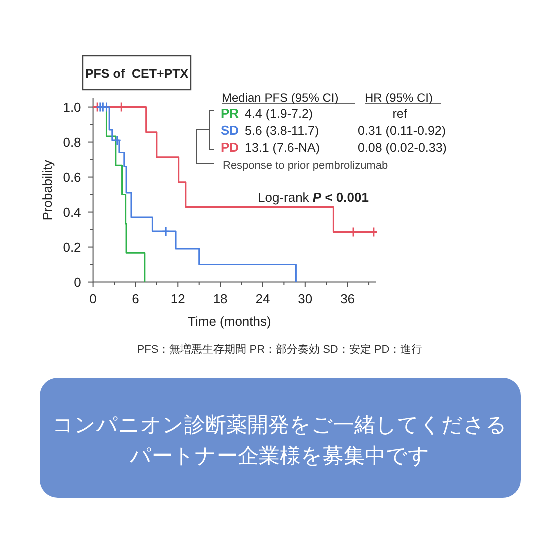 The image size is (560, 560). I want to click on x-axis-title: Time (months), so click(230, 321).